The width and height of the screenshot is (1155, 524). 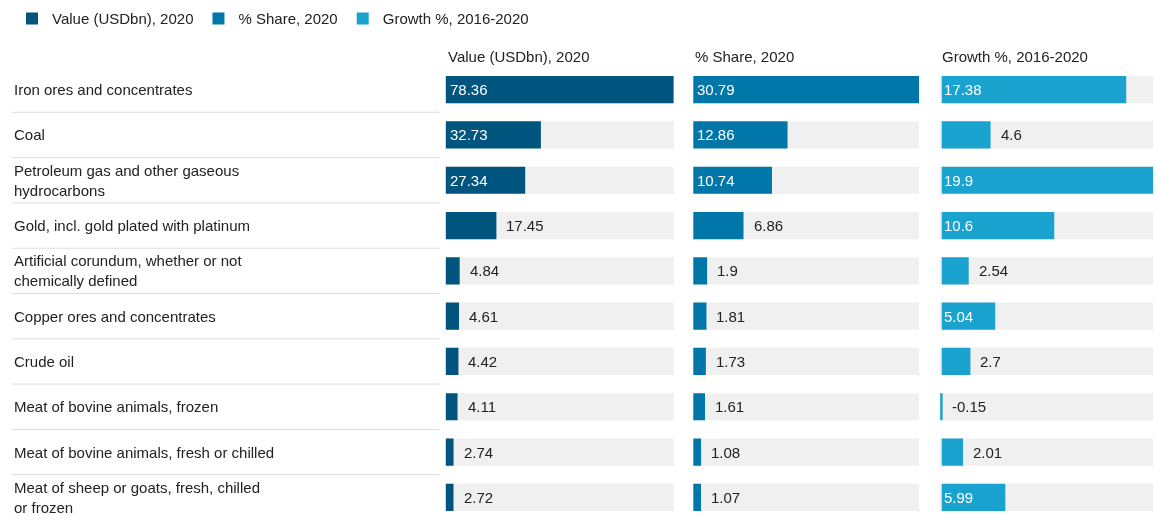 I want to click on chart-title: % Share, 2020, so click(x=745, y=56).